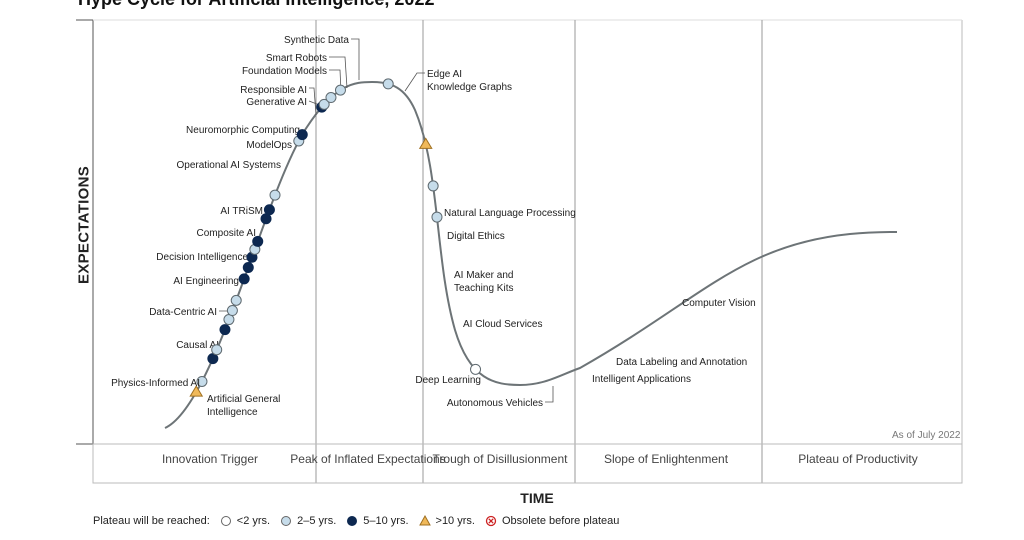 The image size is (1024, 540). I want to click on hype-point-15-label: Smart Robots, so click(296, 58).